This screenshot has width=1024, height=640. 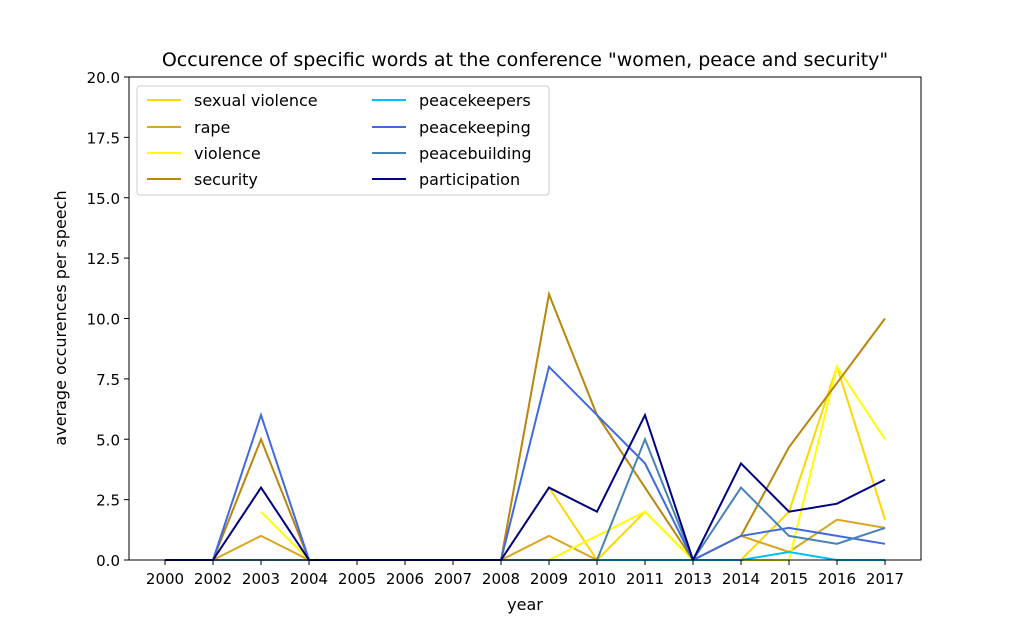 I want to click on x-tick-label: 2017, so click(x=885, y=579).